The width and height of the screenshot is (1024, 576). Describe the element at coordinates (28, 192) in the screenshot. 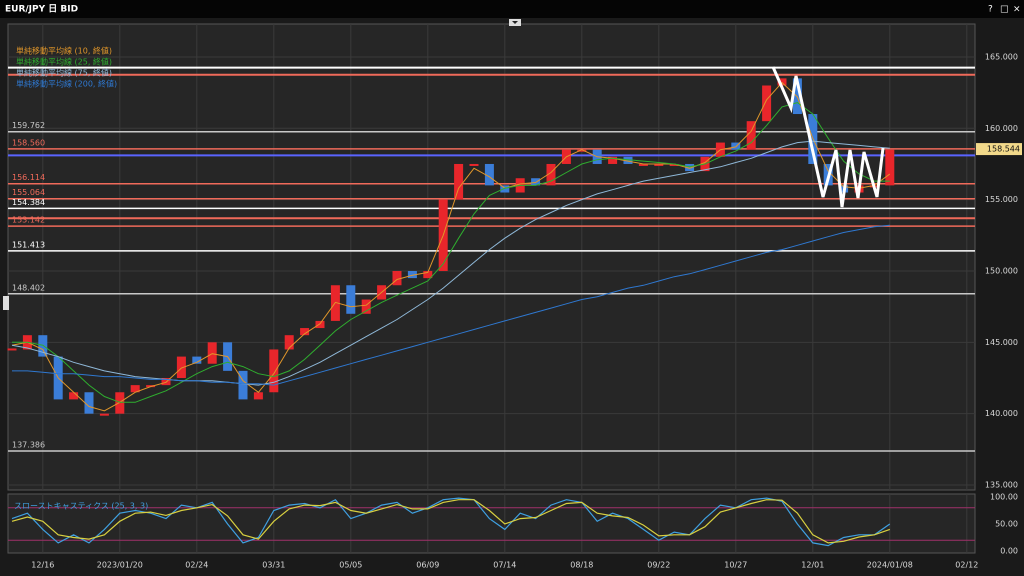

I see `level-label: 155.064` at that location.